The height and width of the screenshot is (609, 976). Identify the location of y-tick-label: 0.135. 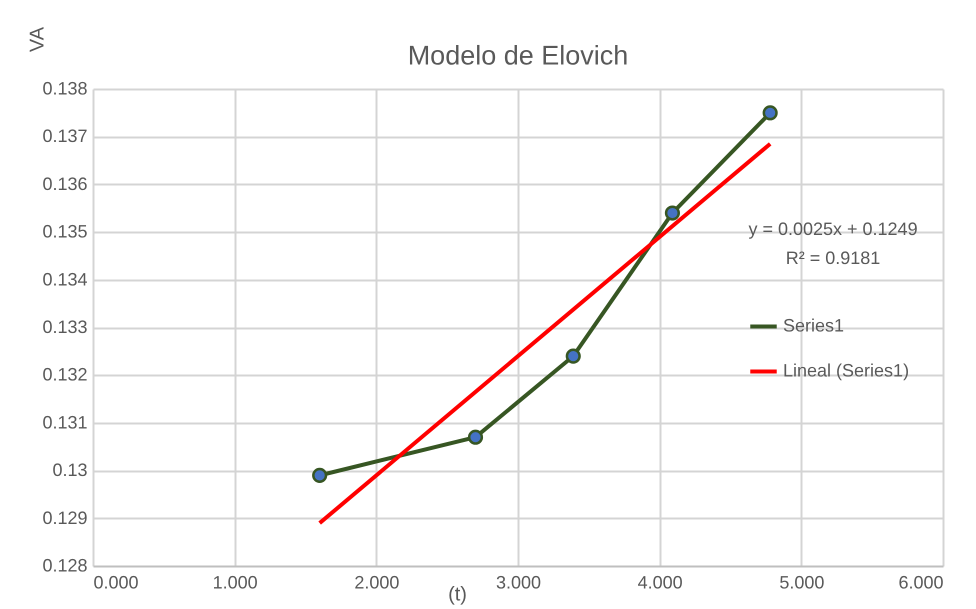
(65, 232).